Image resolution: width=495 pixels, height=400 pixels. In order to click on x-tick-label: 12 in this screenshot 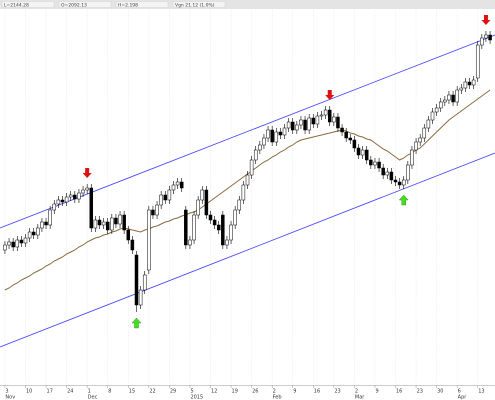, I will do `click(214, 392)`.